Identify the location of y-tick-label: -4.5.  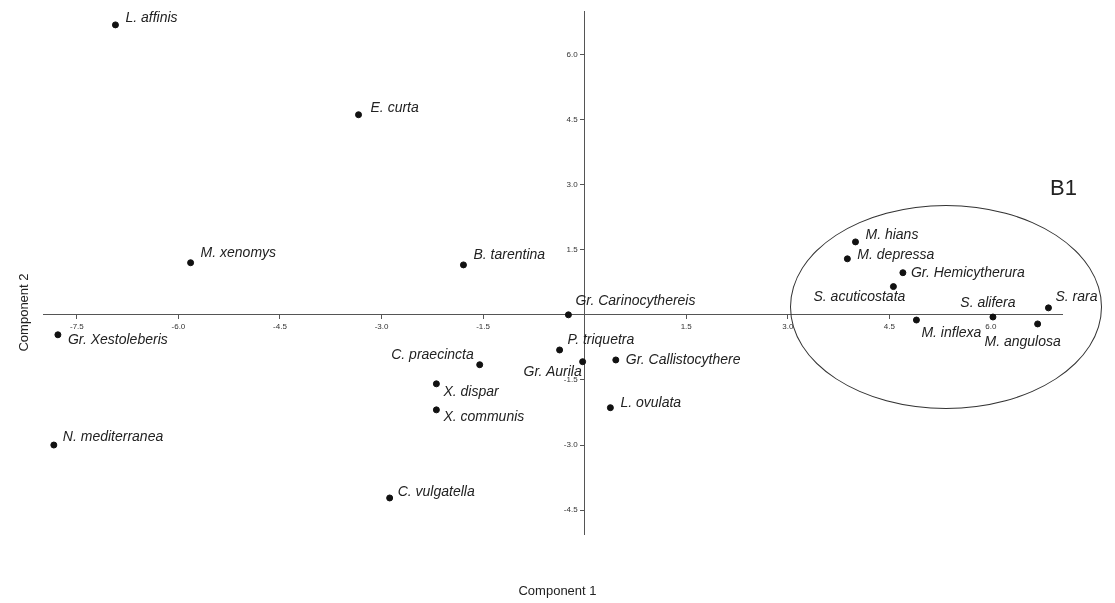
(571, 510).